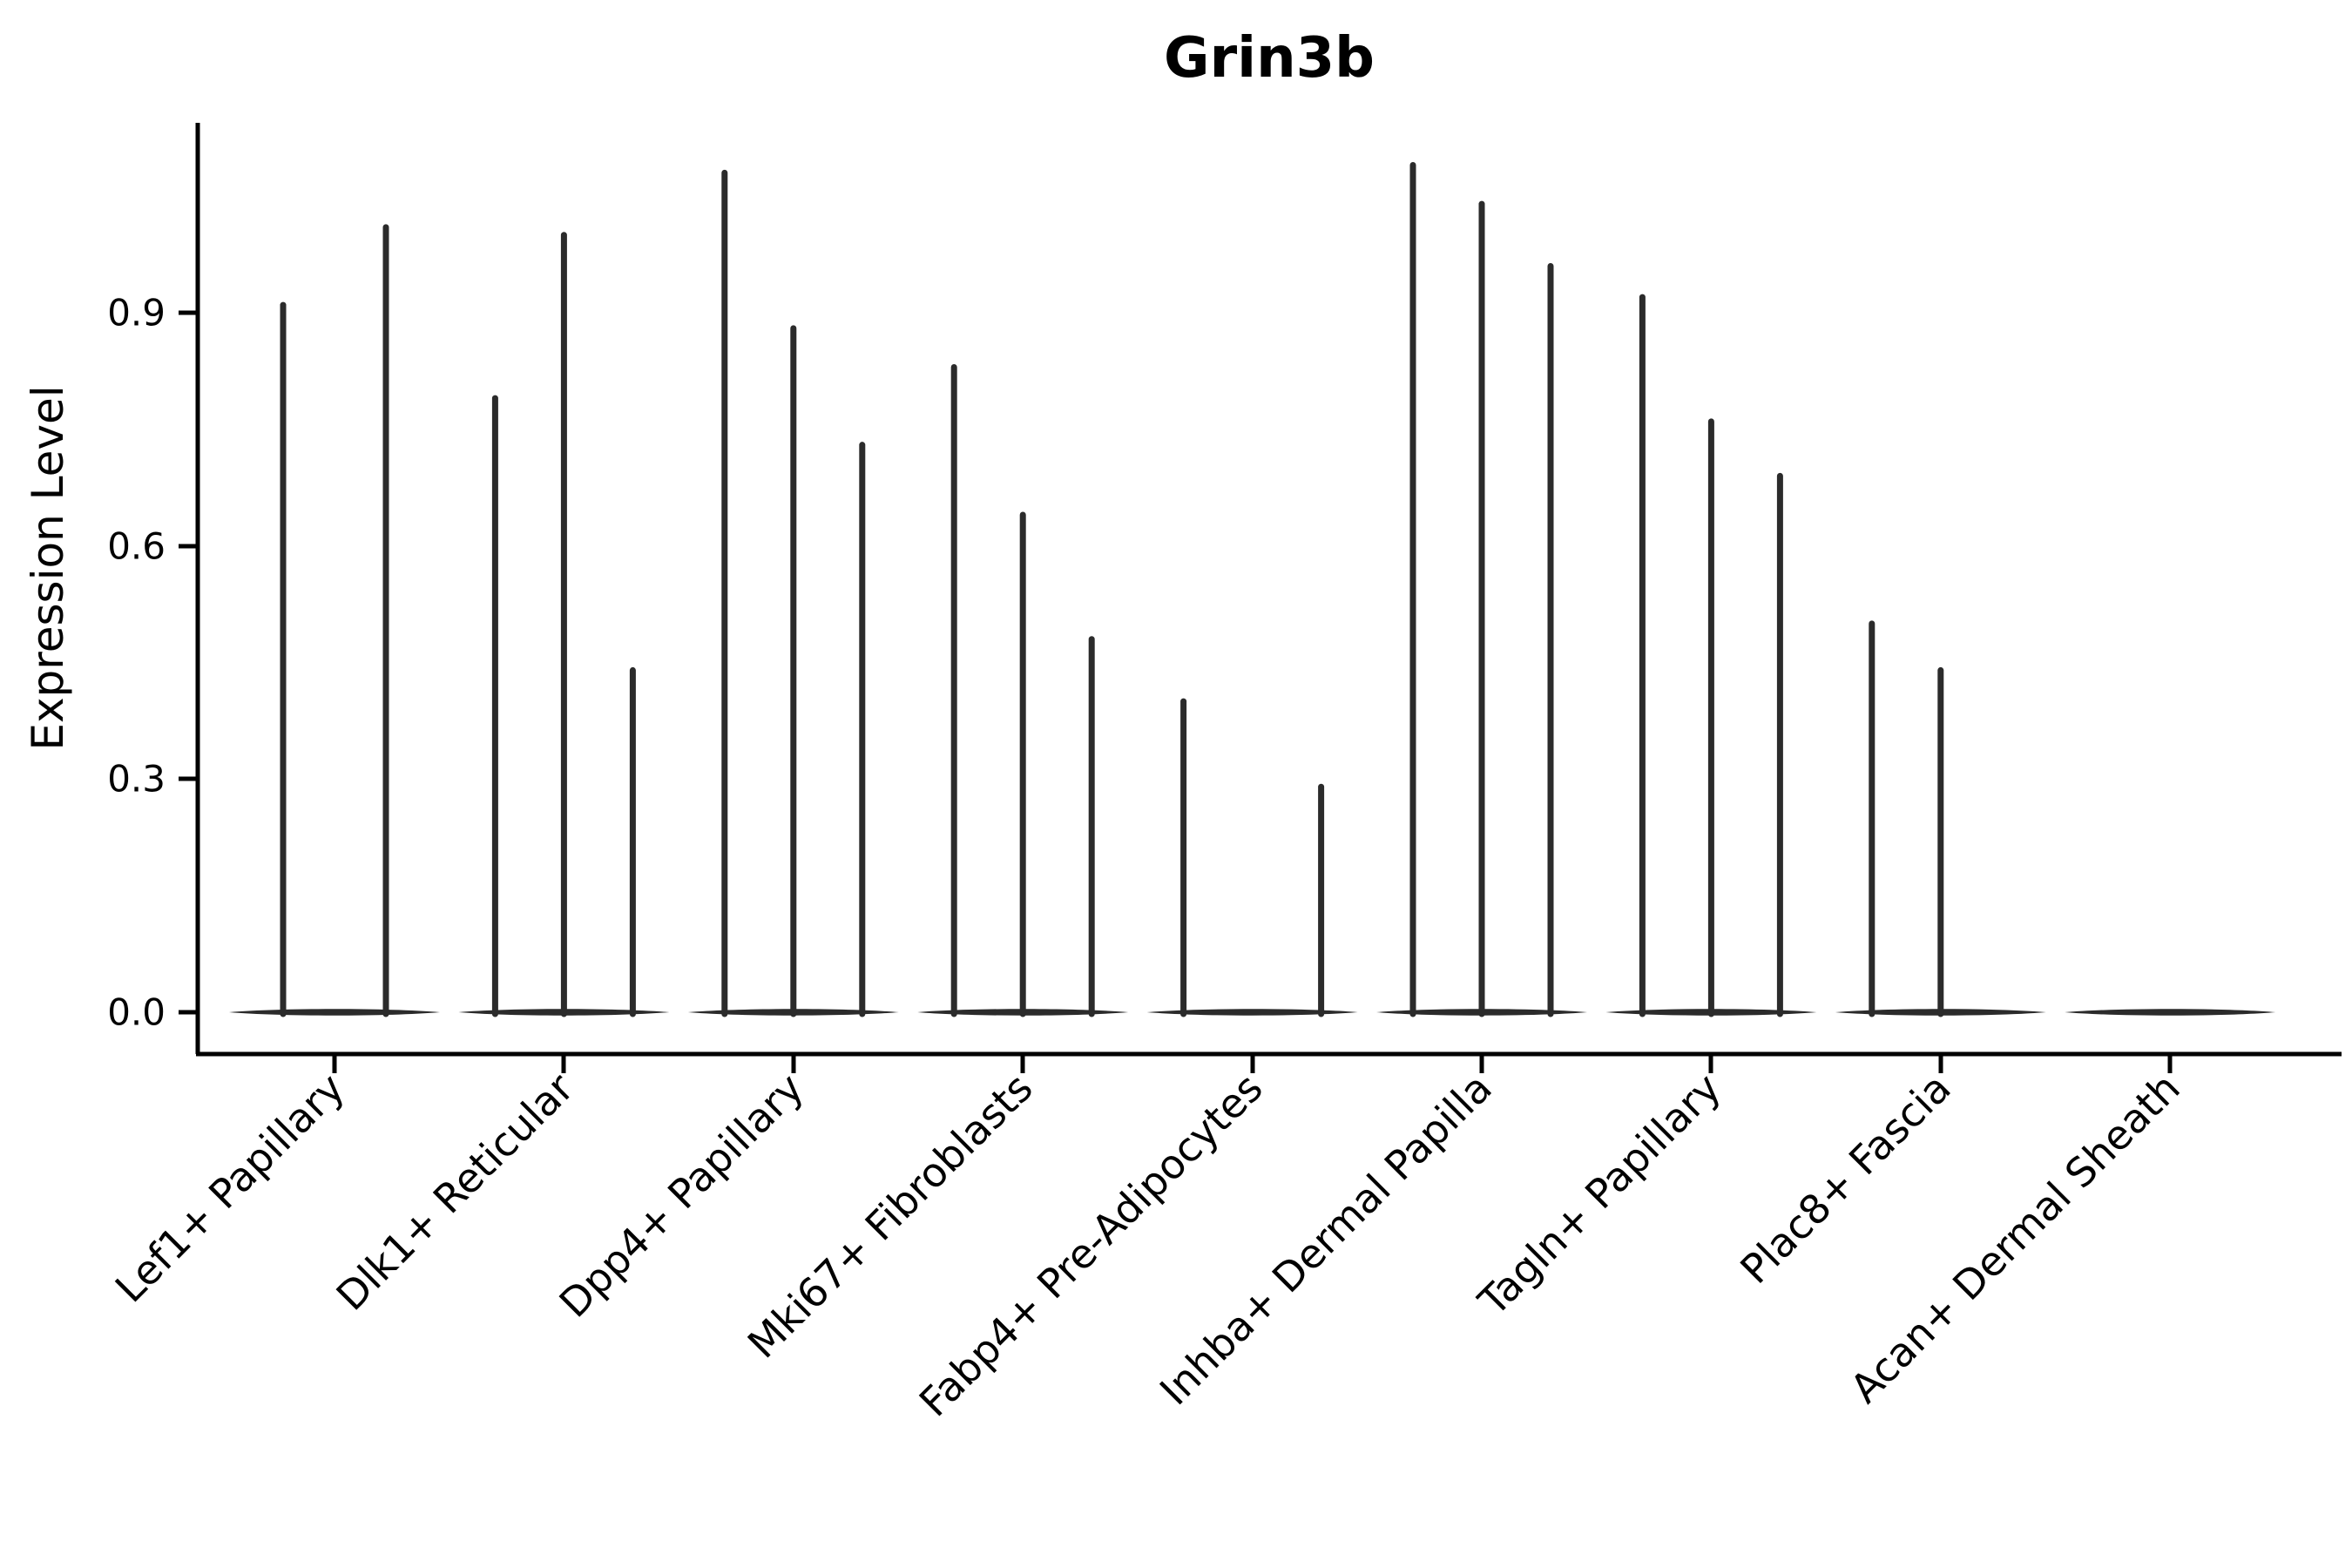  What do you see at coordinates (682, 1195) in the screenshot?
I see `x-category-label: Dpp4+ Papillary` at bounding box center [682, 1195].